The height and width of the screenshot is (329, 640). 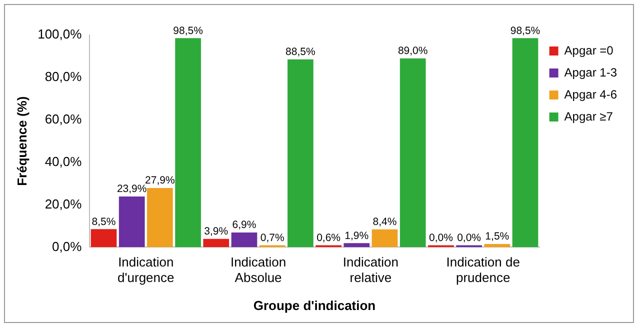 I want to click on x-axis-title: Groupe d'indication, so click(x=314, y=305).